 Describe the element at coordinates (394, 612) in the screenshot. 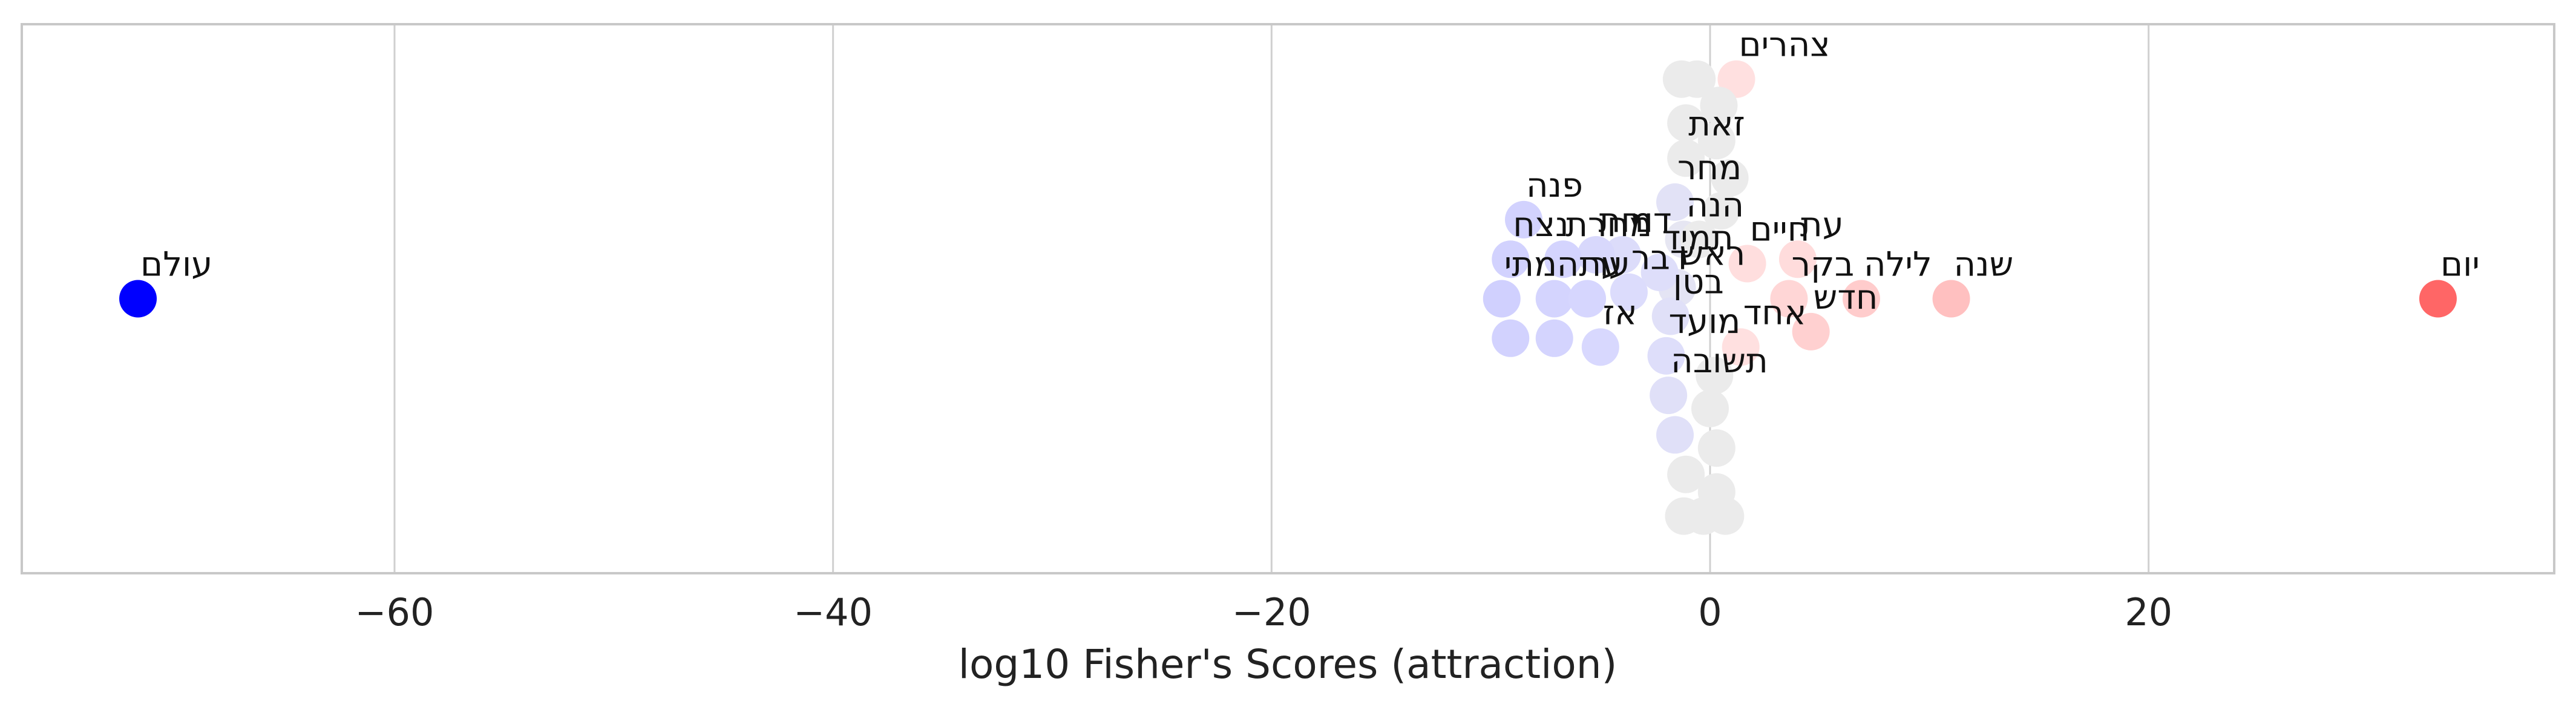

I see `x-tick-label: −60` at that location.